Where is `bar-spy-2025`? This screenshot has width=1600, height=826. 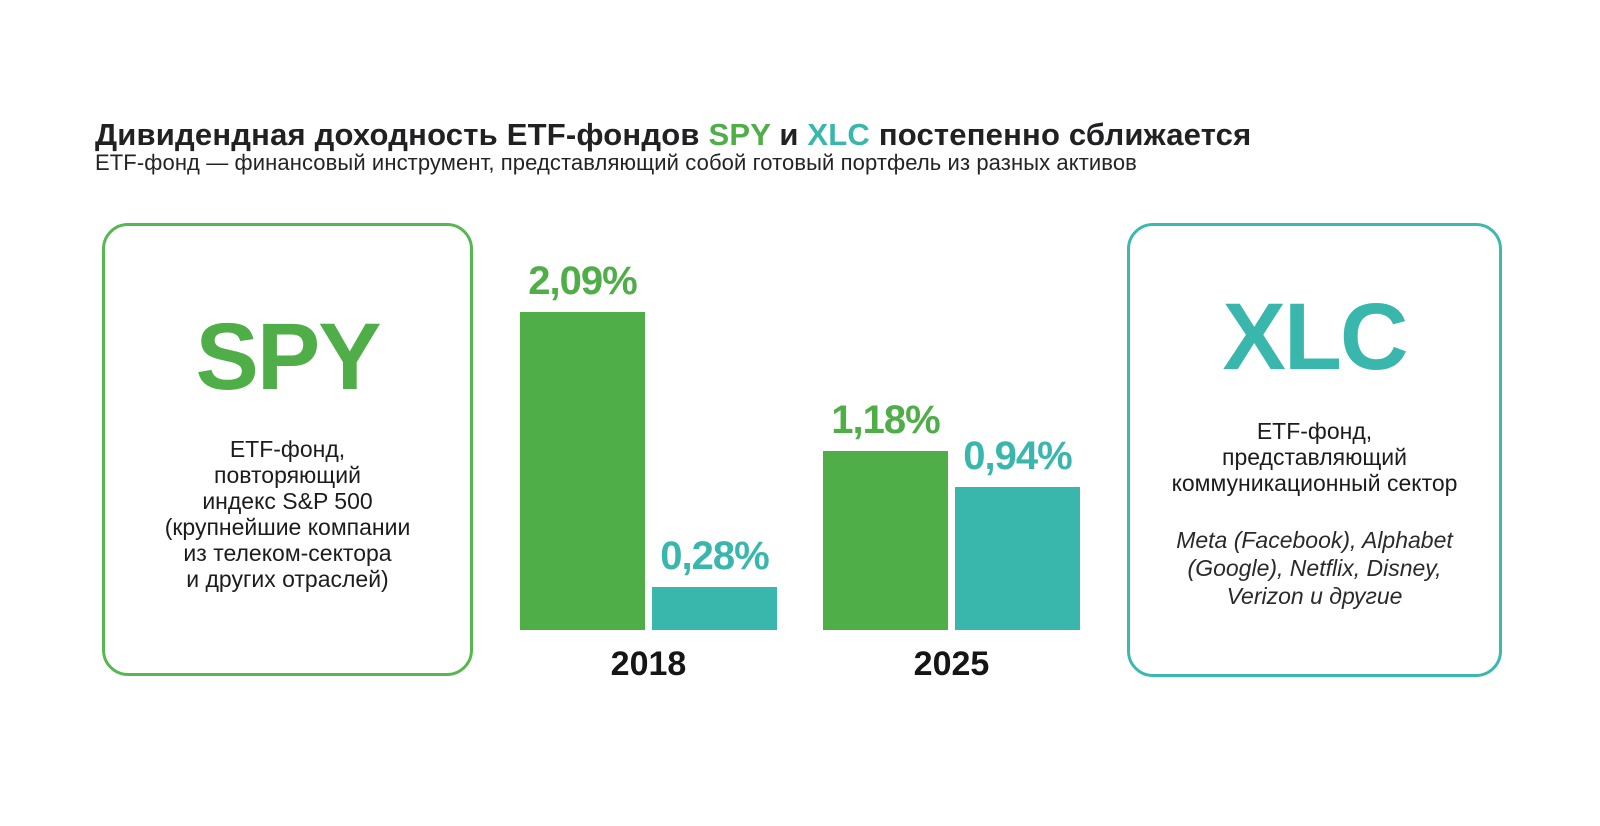 bar-spy-2025 is located at coordinates (885, 540).